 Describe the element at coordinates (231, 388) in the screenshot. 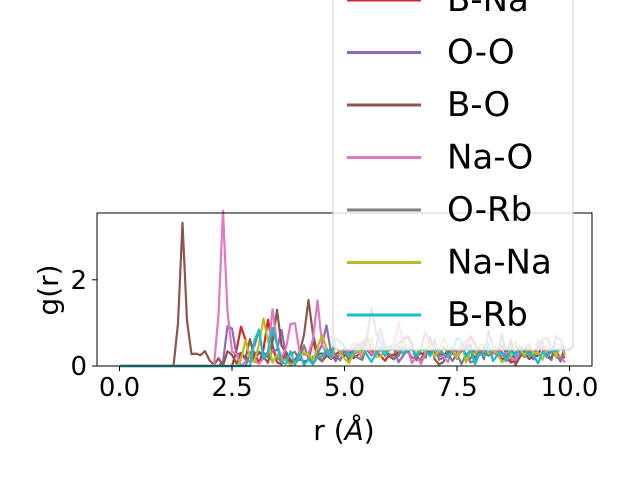

I see `x-tick-label: 2.5` at that location.